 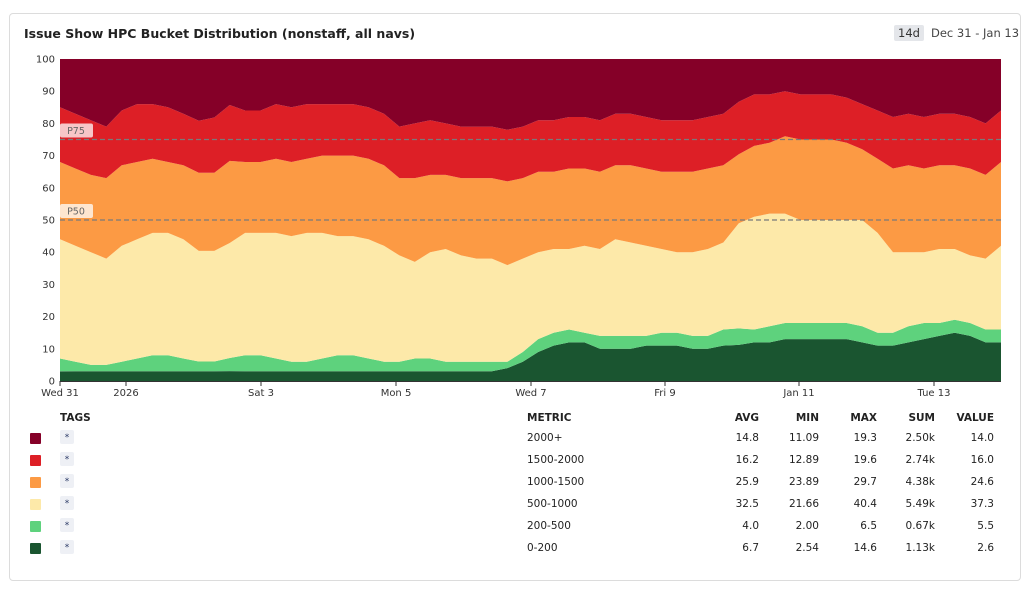 I want to click on area-series-2000+, so click(x=530, y=94).